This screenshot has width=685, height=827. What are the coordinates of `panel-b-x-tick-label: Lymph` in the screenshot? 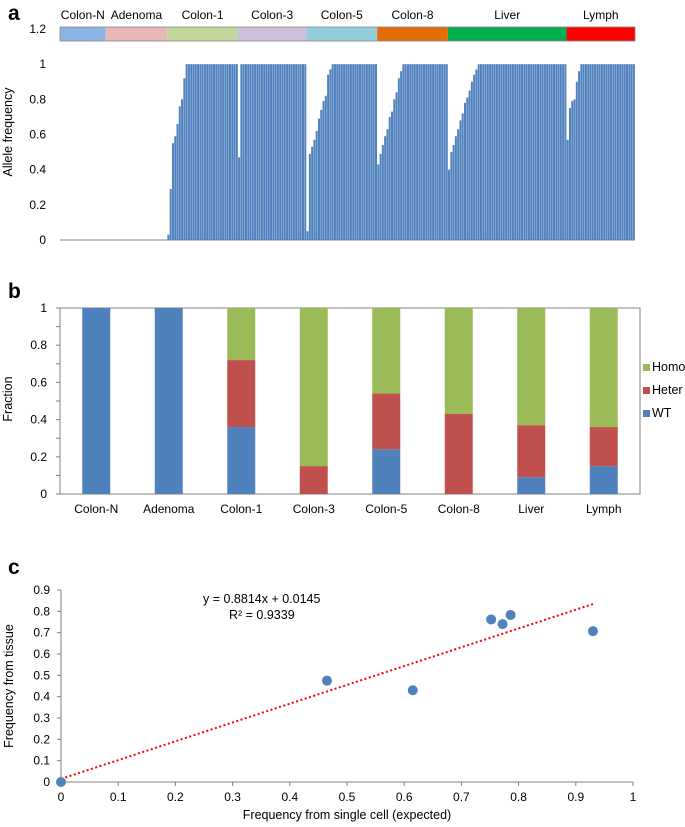 It's located at (604, 509).